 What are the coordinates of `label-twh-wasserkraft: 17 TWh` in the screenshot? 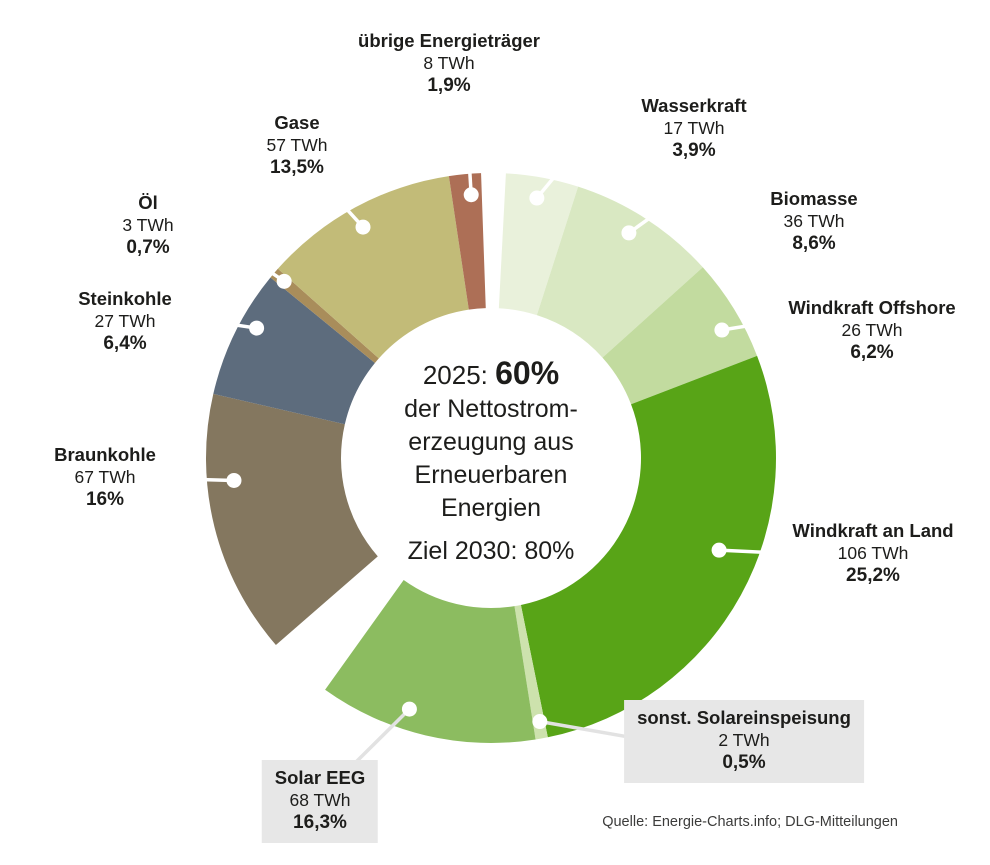 It's located at (694, 128).